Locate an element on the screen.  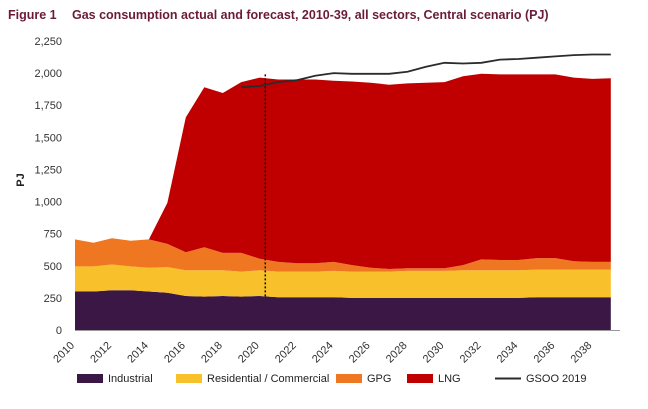
x-tick-label: 2032 is located at coordinates (471, 353).